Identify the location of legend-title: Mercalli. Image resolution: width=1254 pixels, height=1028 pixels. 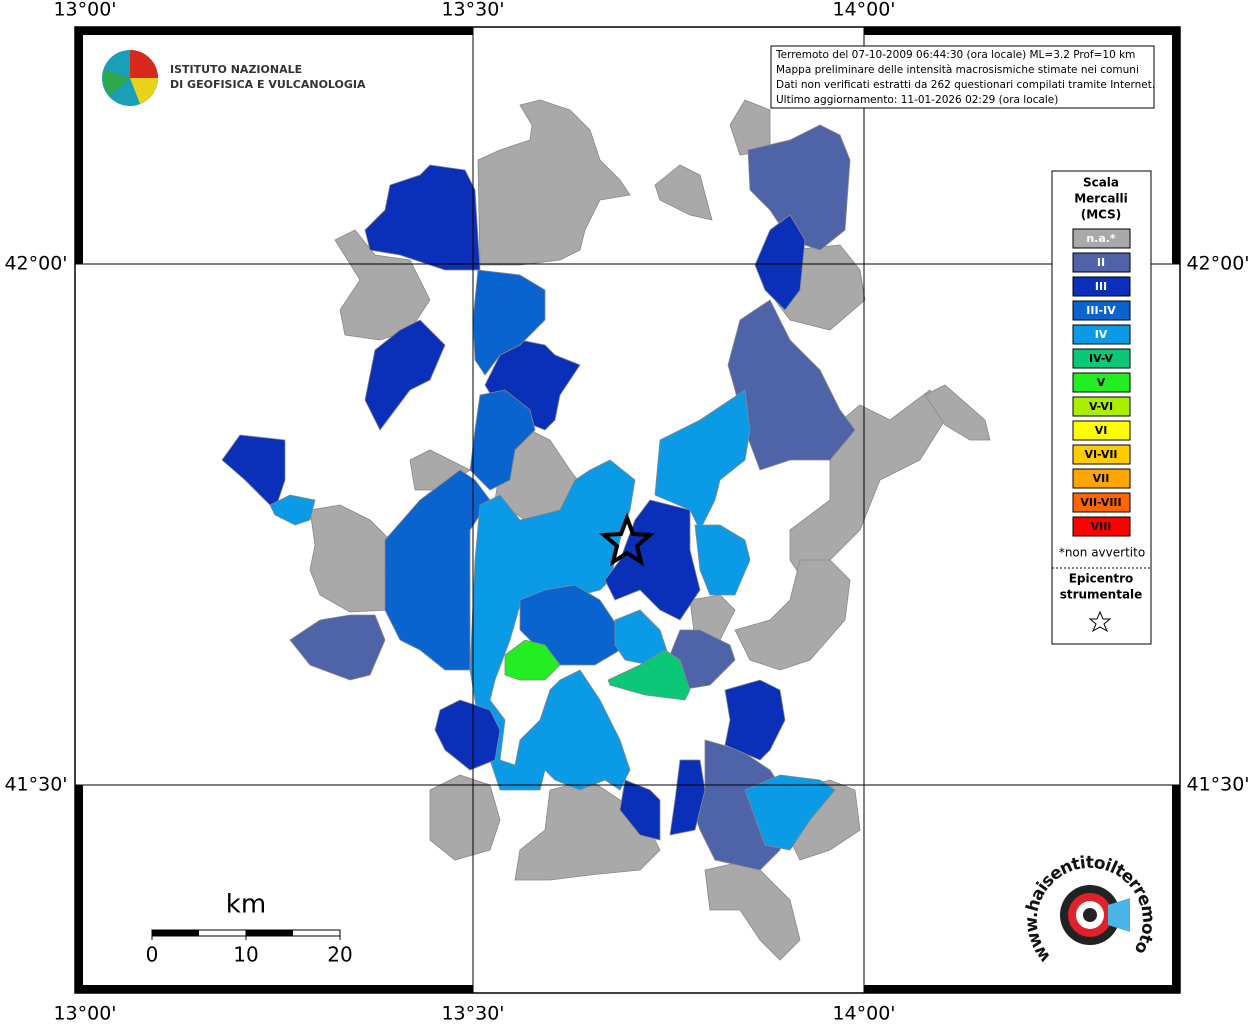
(1101, 199).